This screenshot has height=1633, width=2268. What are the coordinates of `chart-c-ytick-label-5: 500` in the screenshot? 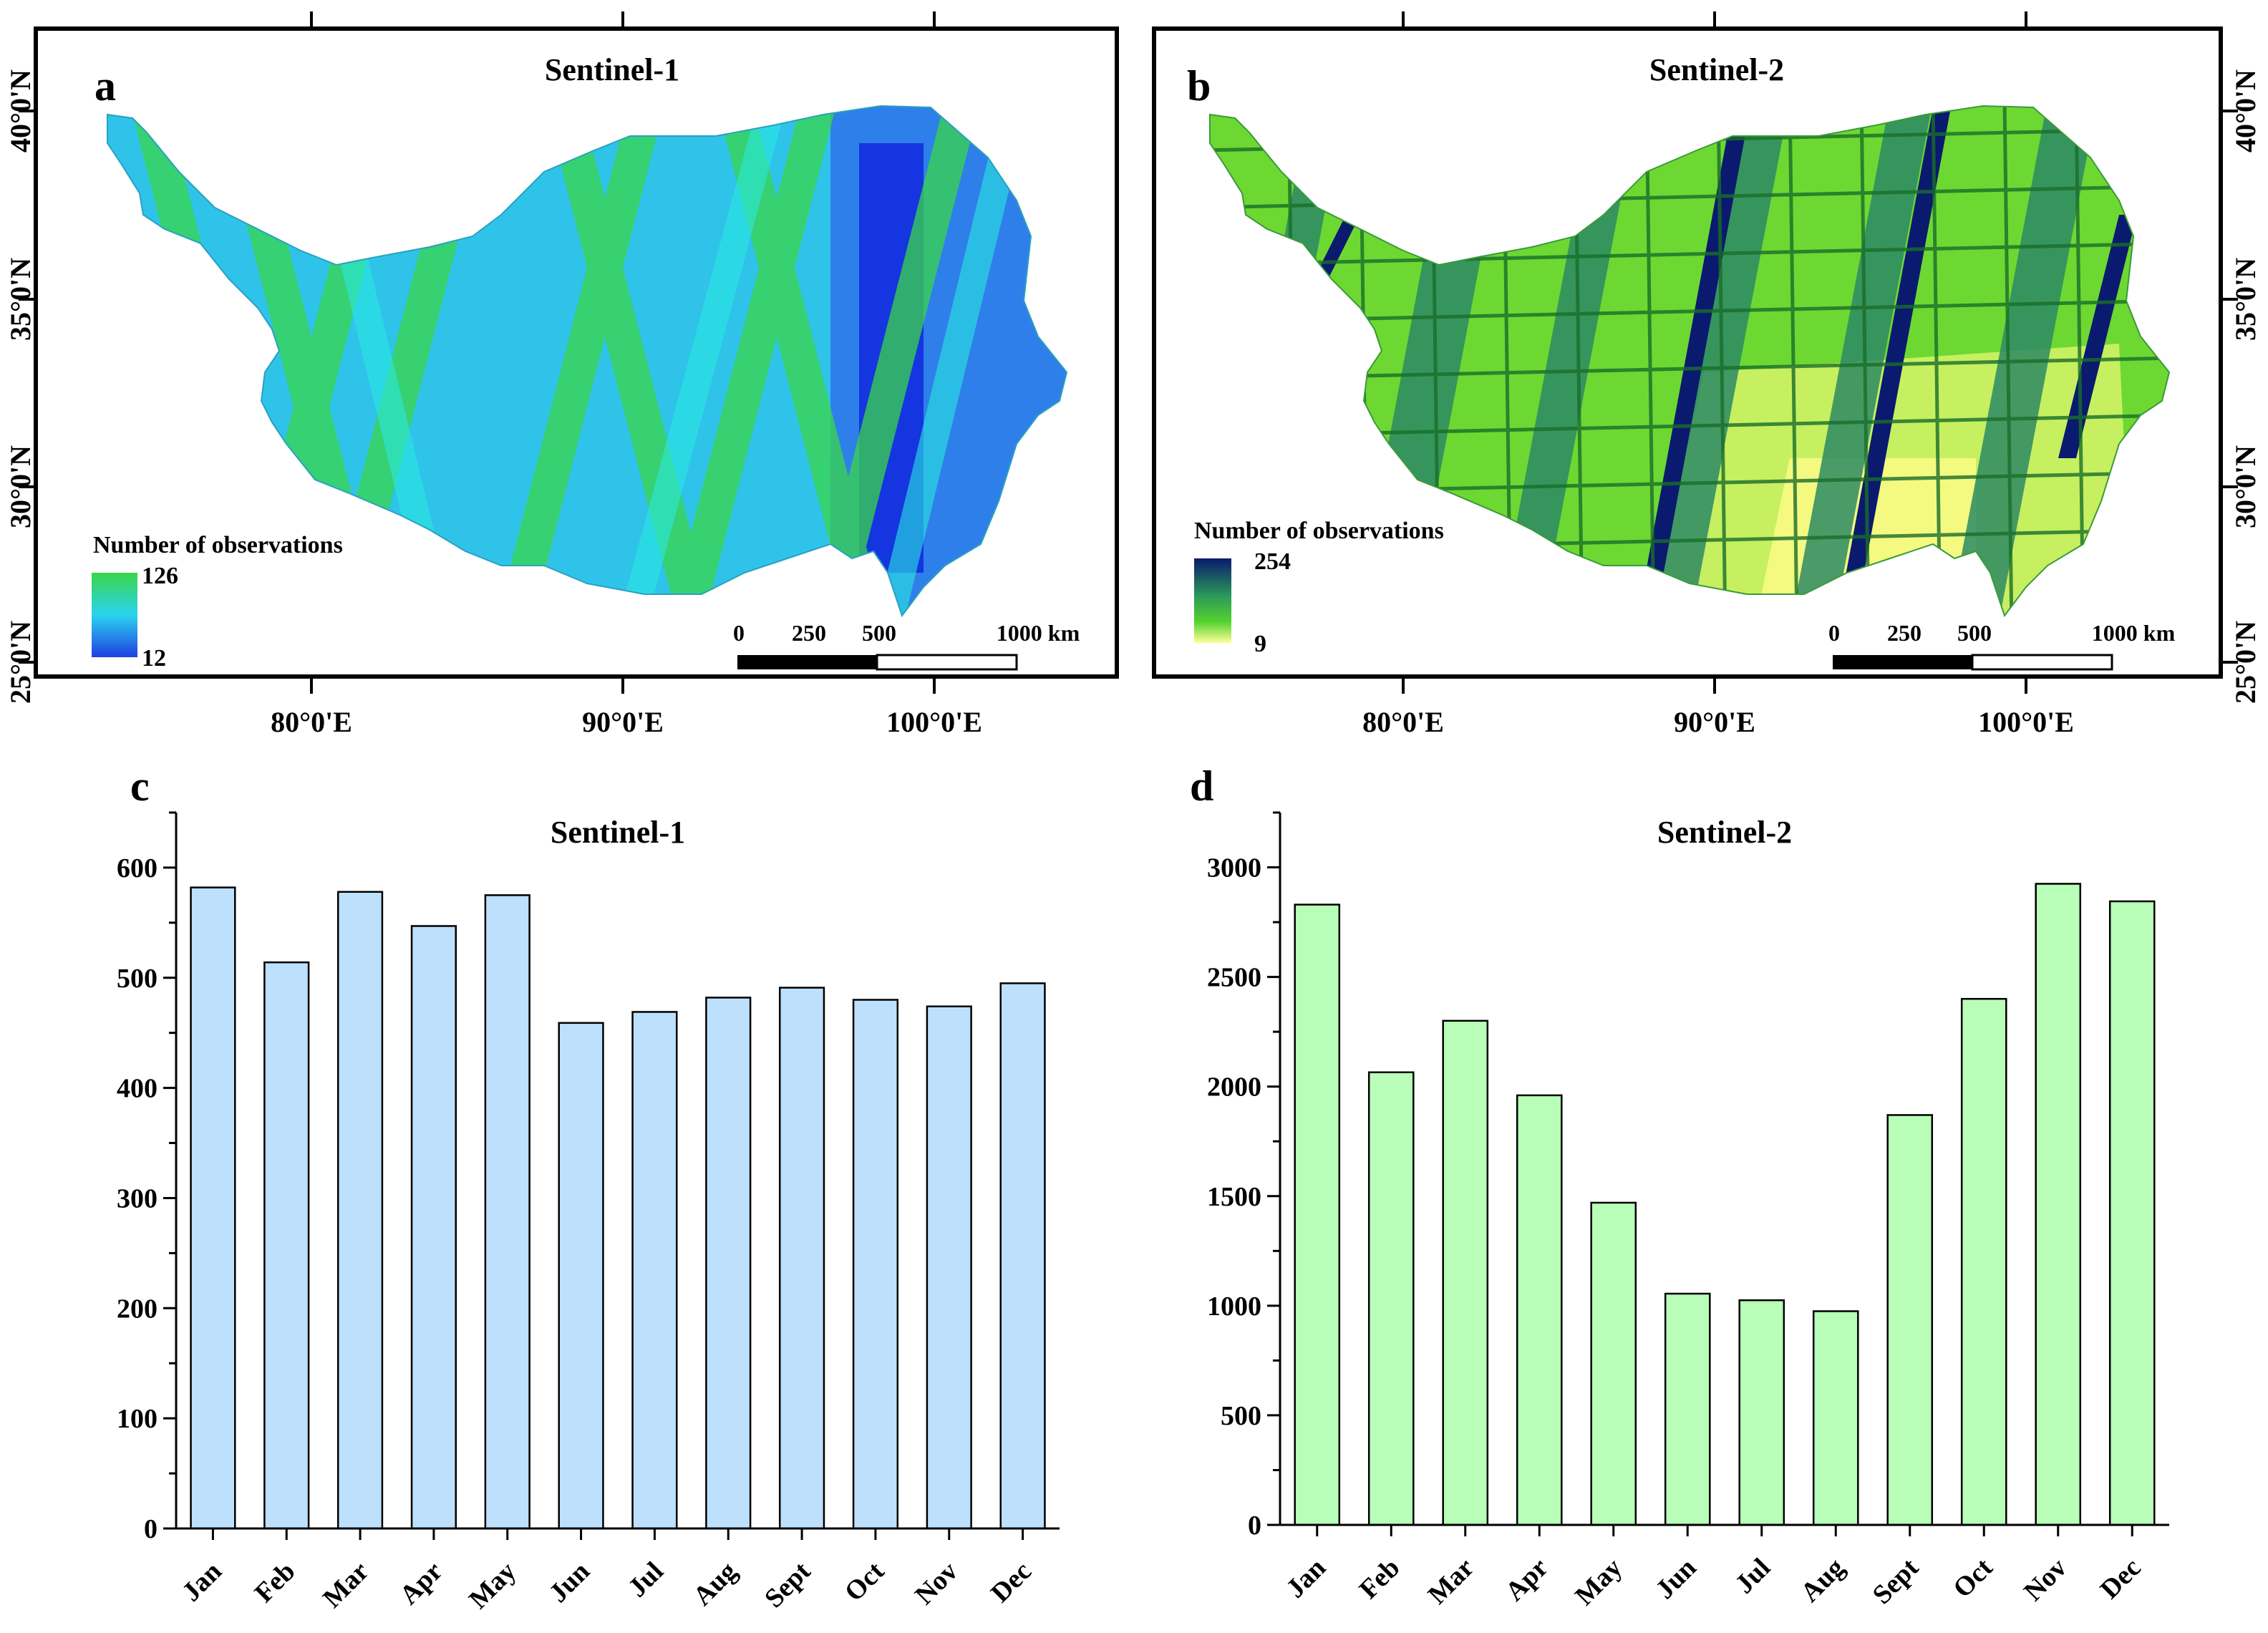 It's located at (137, 979).